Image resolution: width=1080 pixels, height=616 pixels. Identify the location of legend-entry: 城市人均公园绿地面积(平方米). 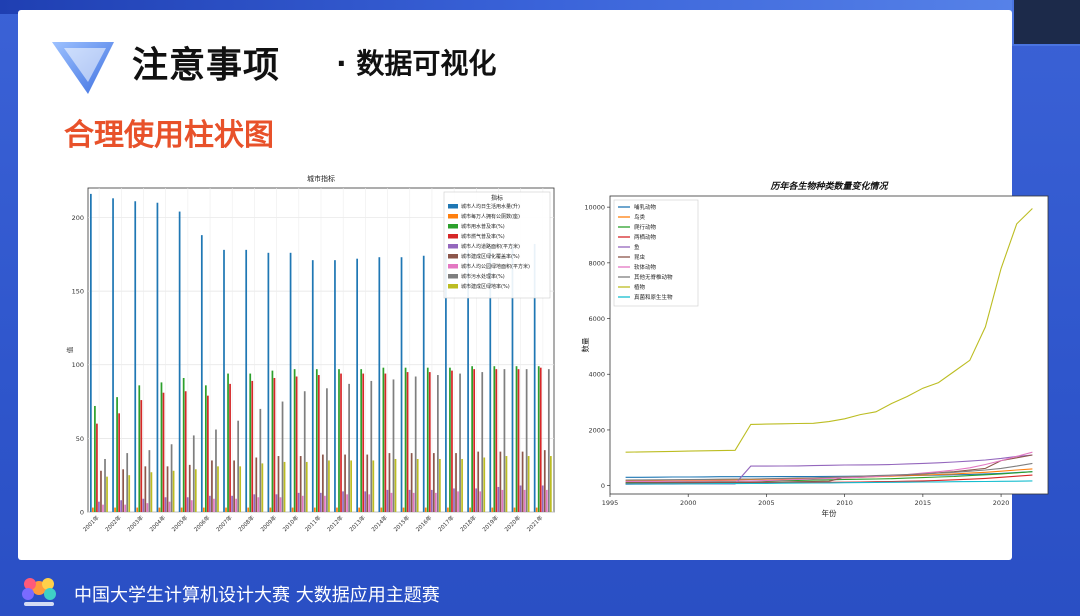
(495, 266).